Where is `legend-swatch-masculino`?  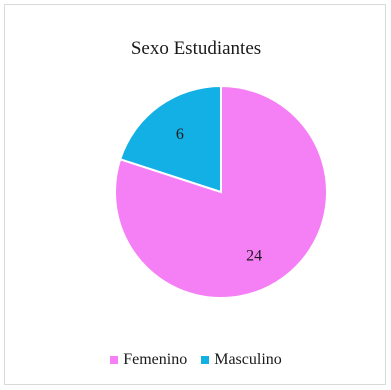 legend-swatch-masculino is located at coordinates (205, 360).